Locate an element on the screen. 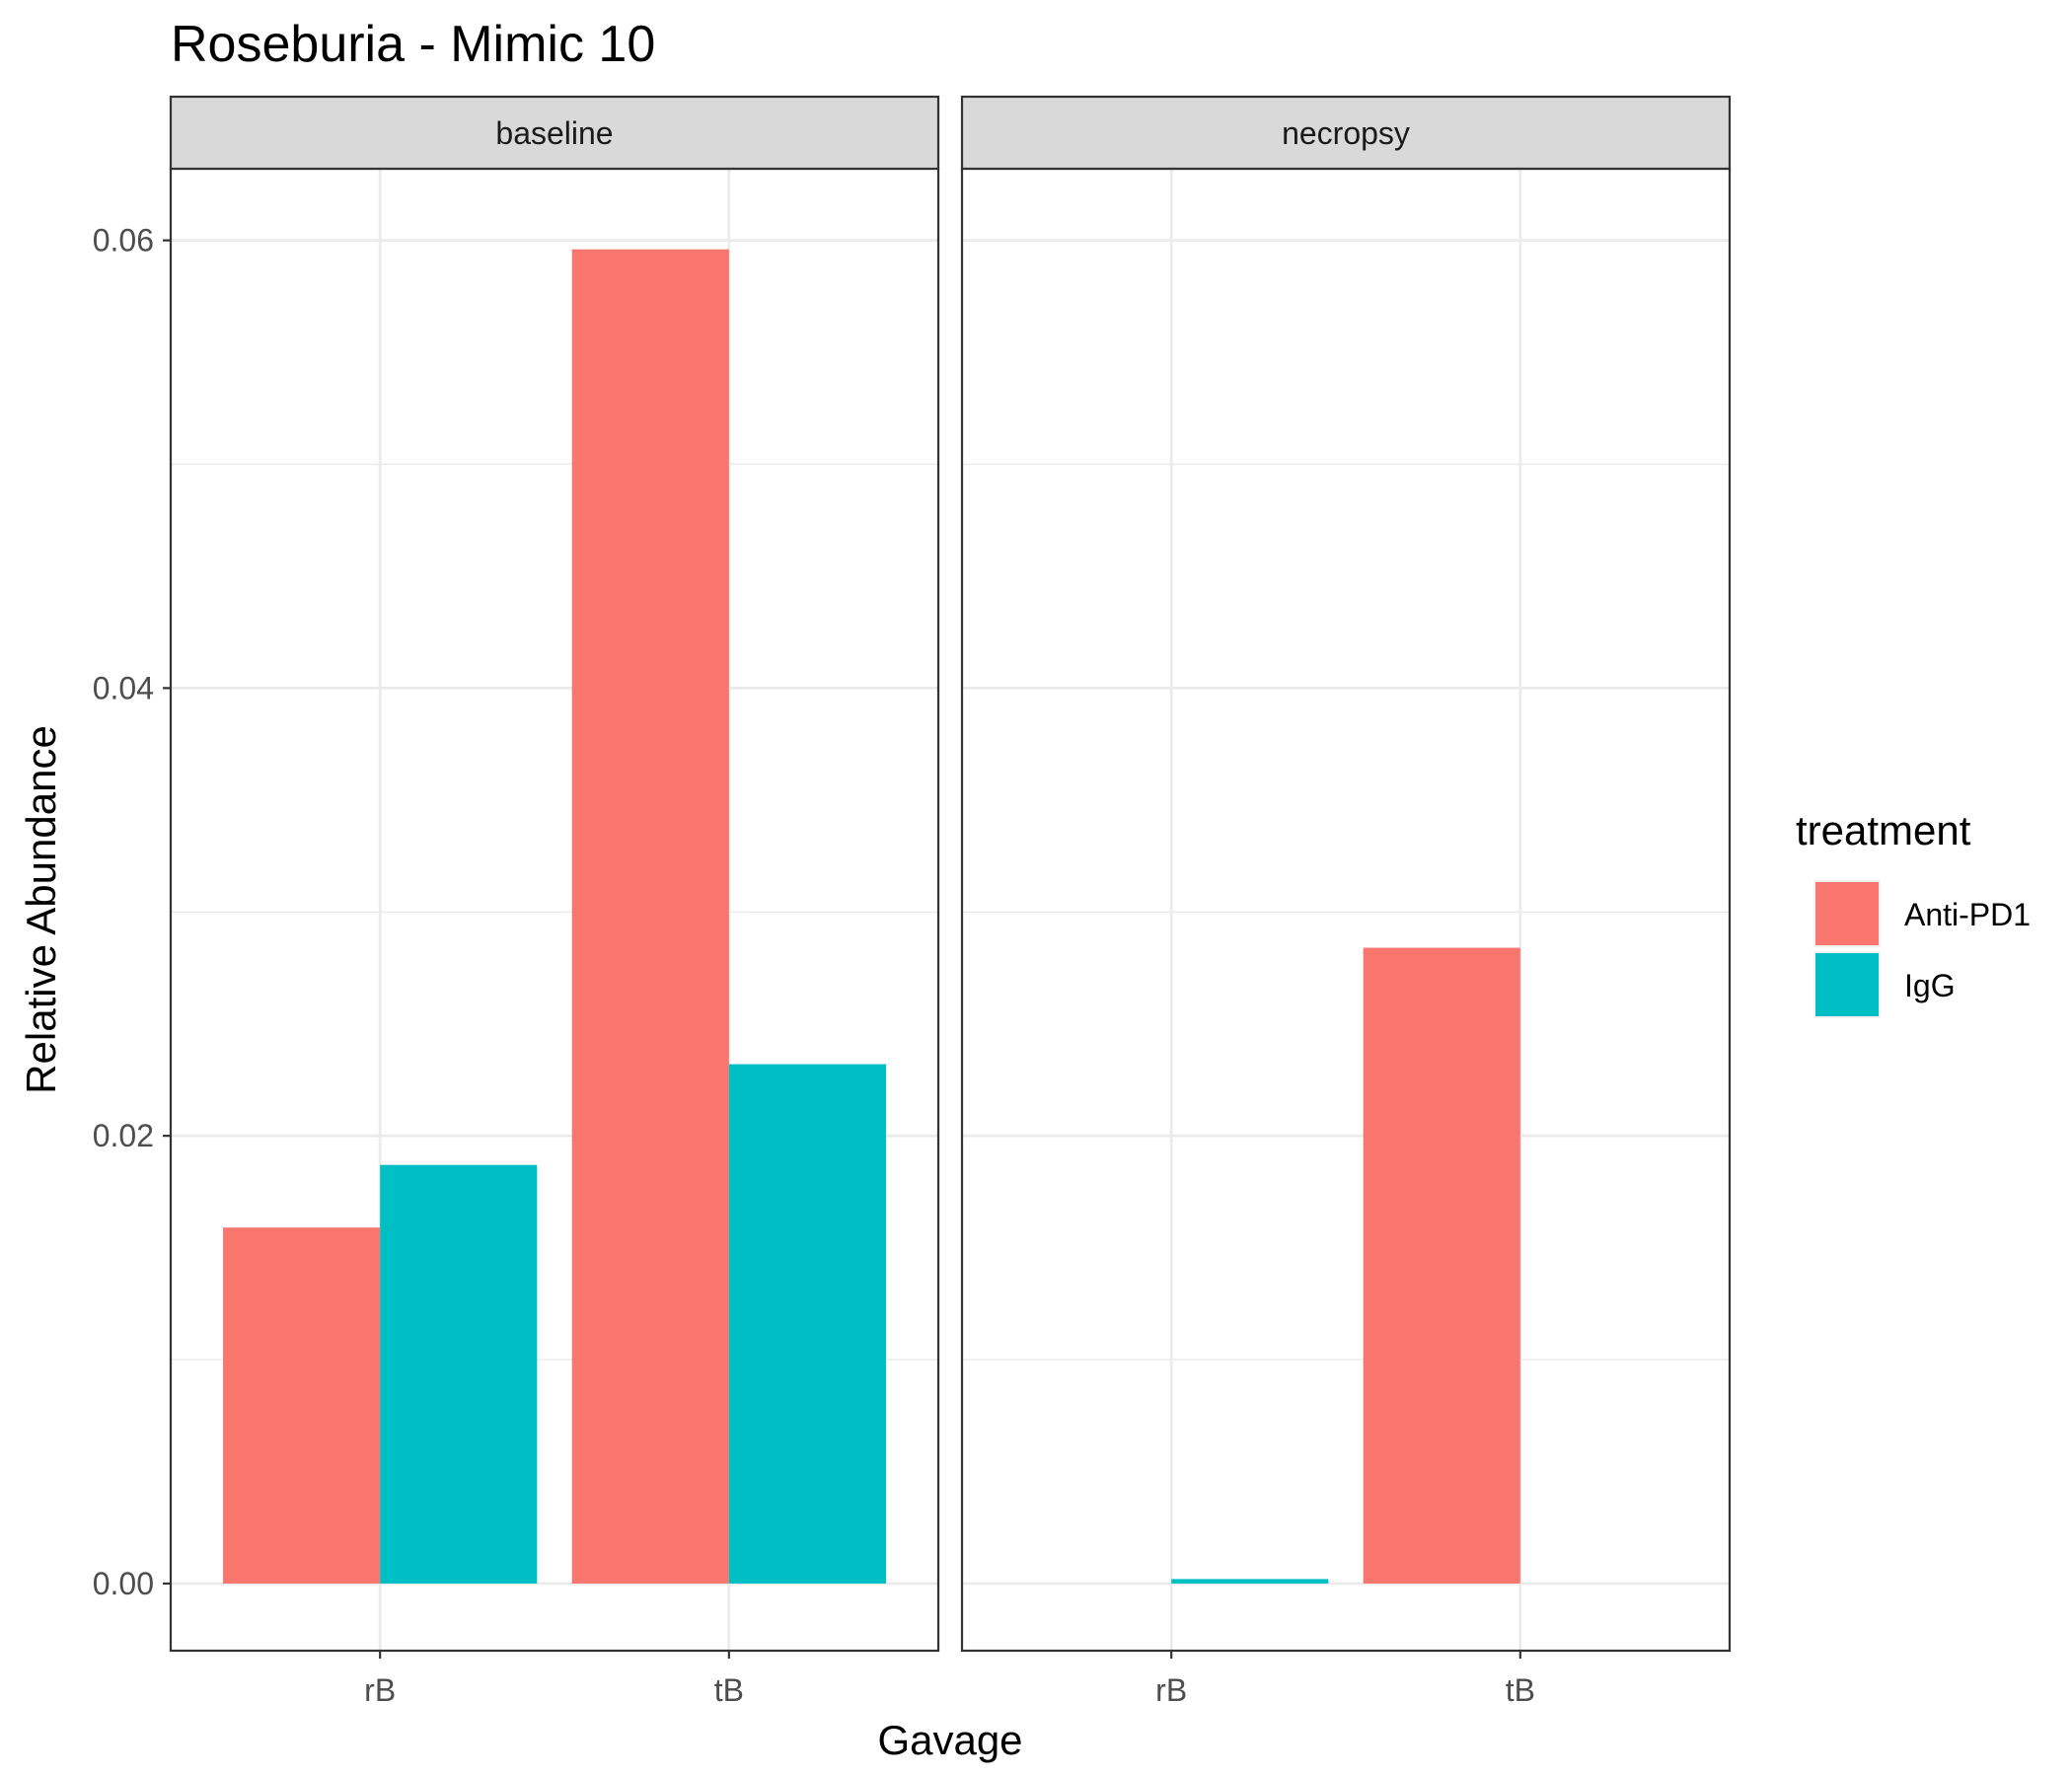 This screenshot has width=2072, height=1776. legend-title: treatment is located at coordinates (1884, 830).